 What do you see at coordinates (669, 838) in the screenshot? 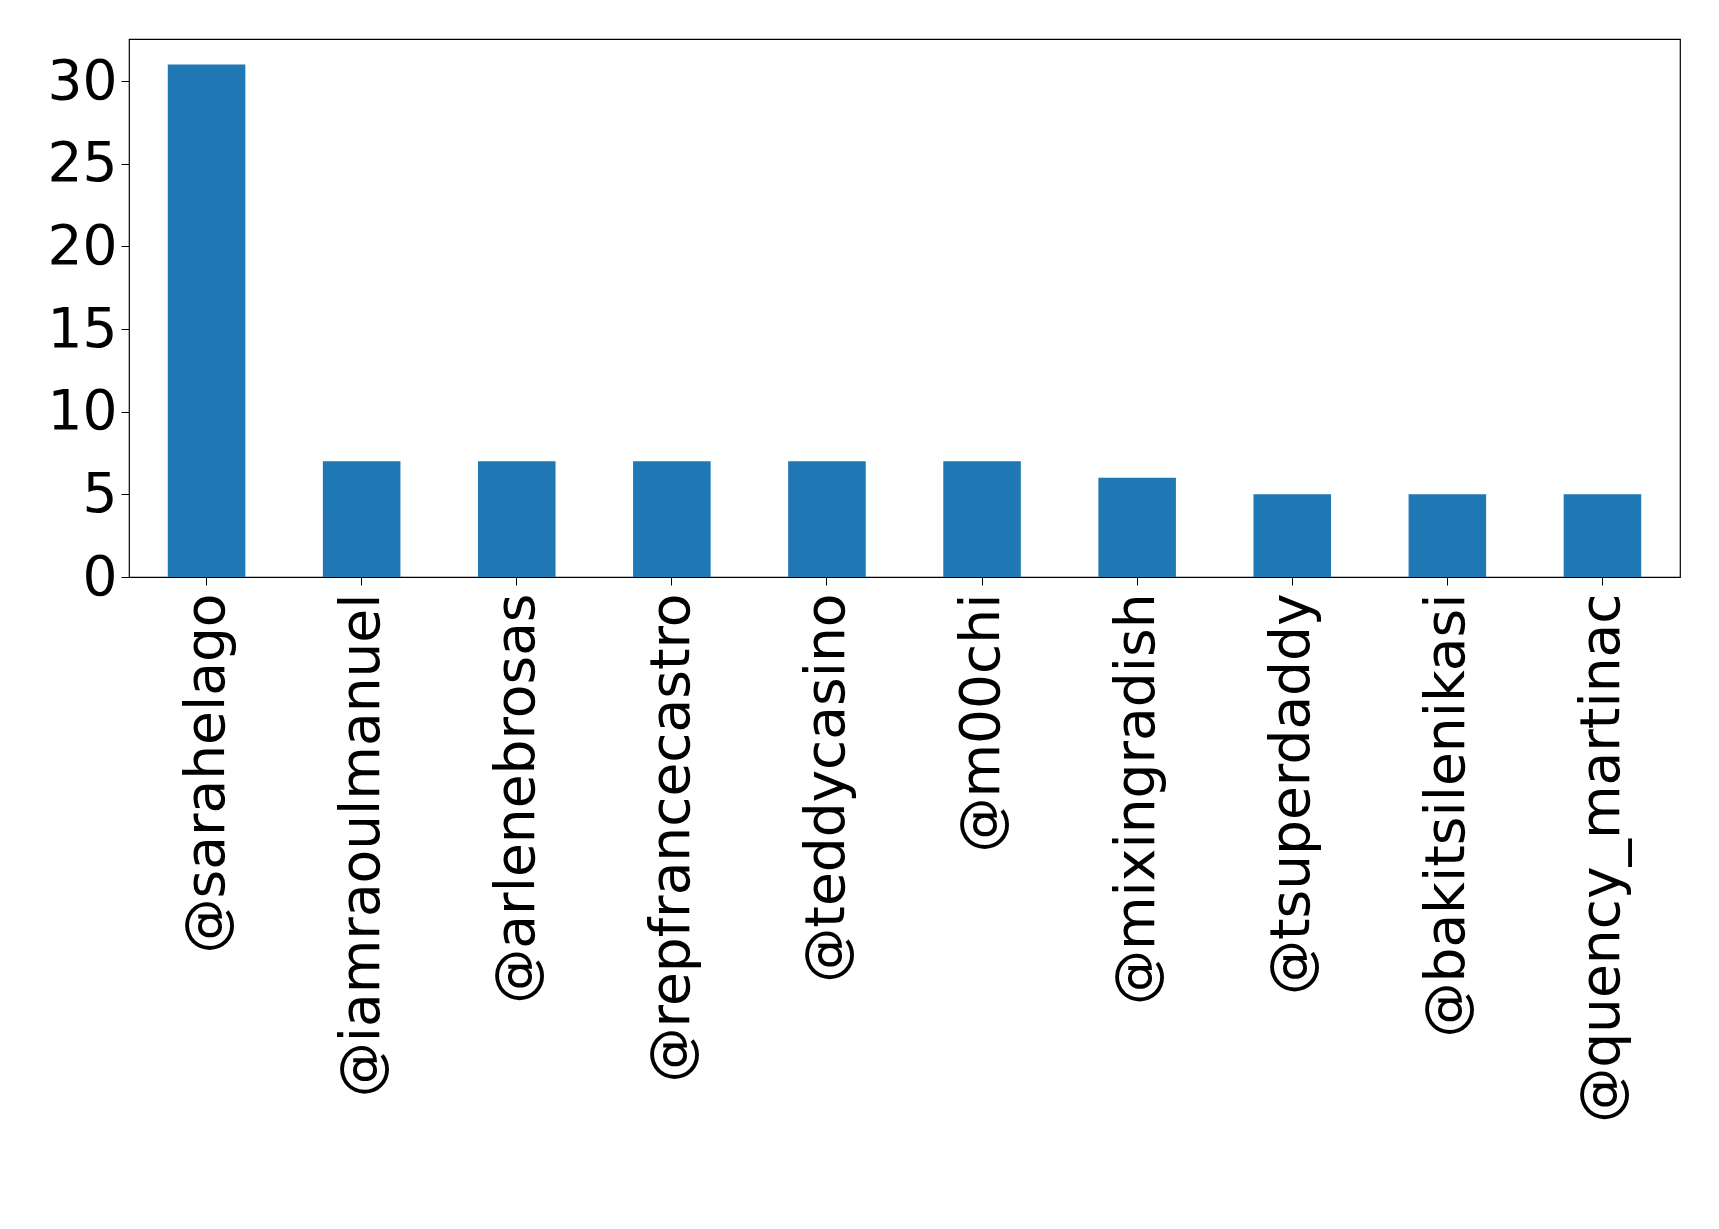
I see `x-tick-label: @repfrancecastro` at bounding box center [669, 838].